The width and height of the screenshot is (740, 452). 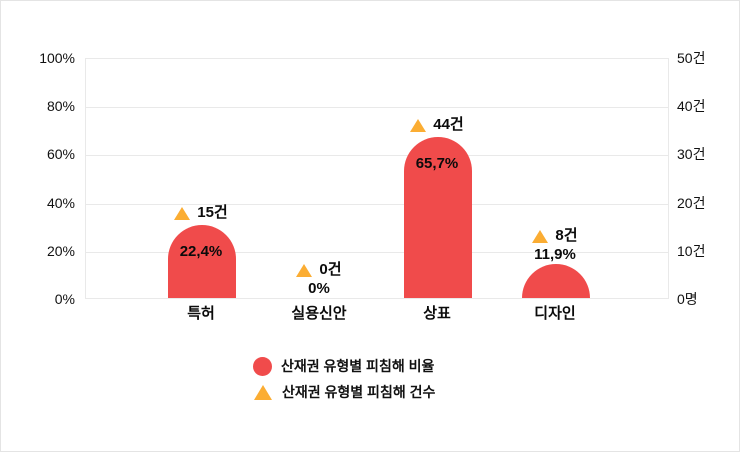 What do you see at coordinates (344, 379) in the screenshot?
I see `legend: 산재권 유형별 피침해 비율 산재권 유형별 피침해 건수` at bounding box center [344, 379].